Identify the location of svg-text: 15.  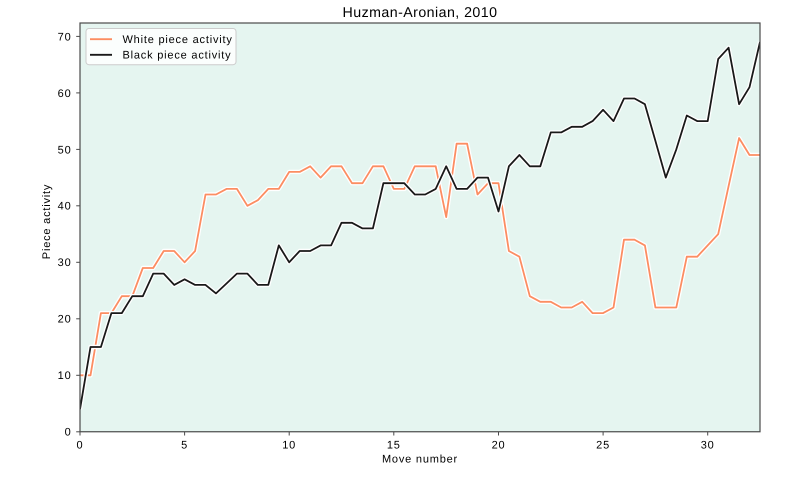
(394, 446).